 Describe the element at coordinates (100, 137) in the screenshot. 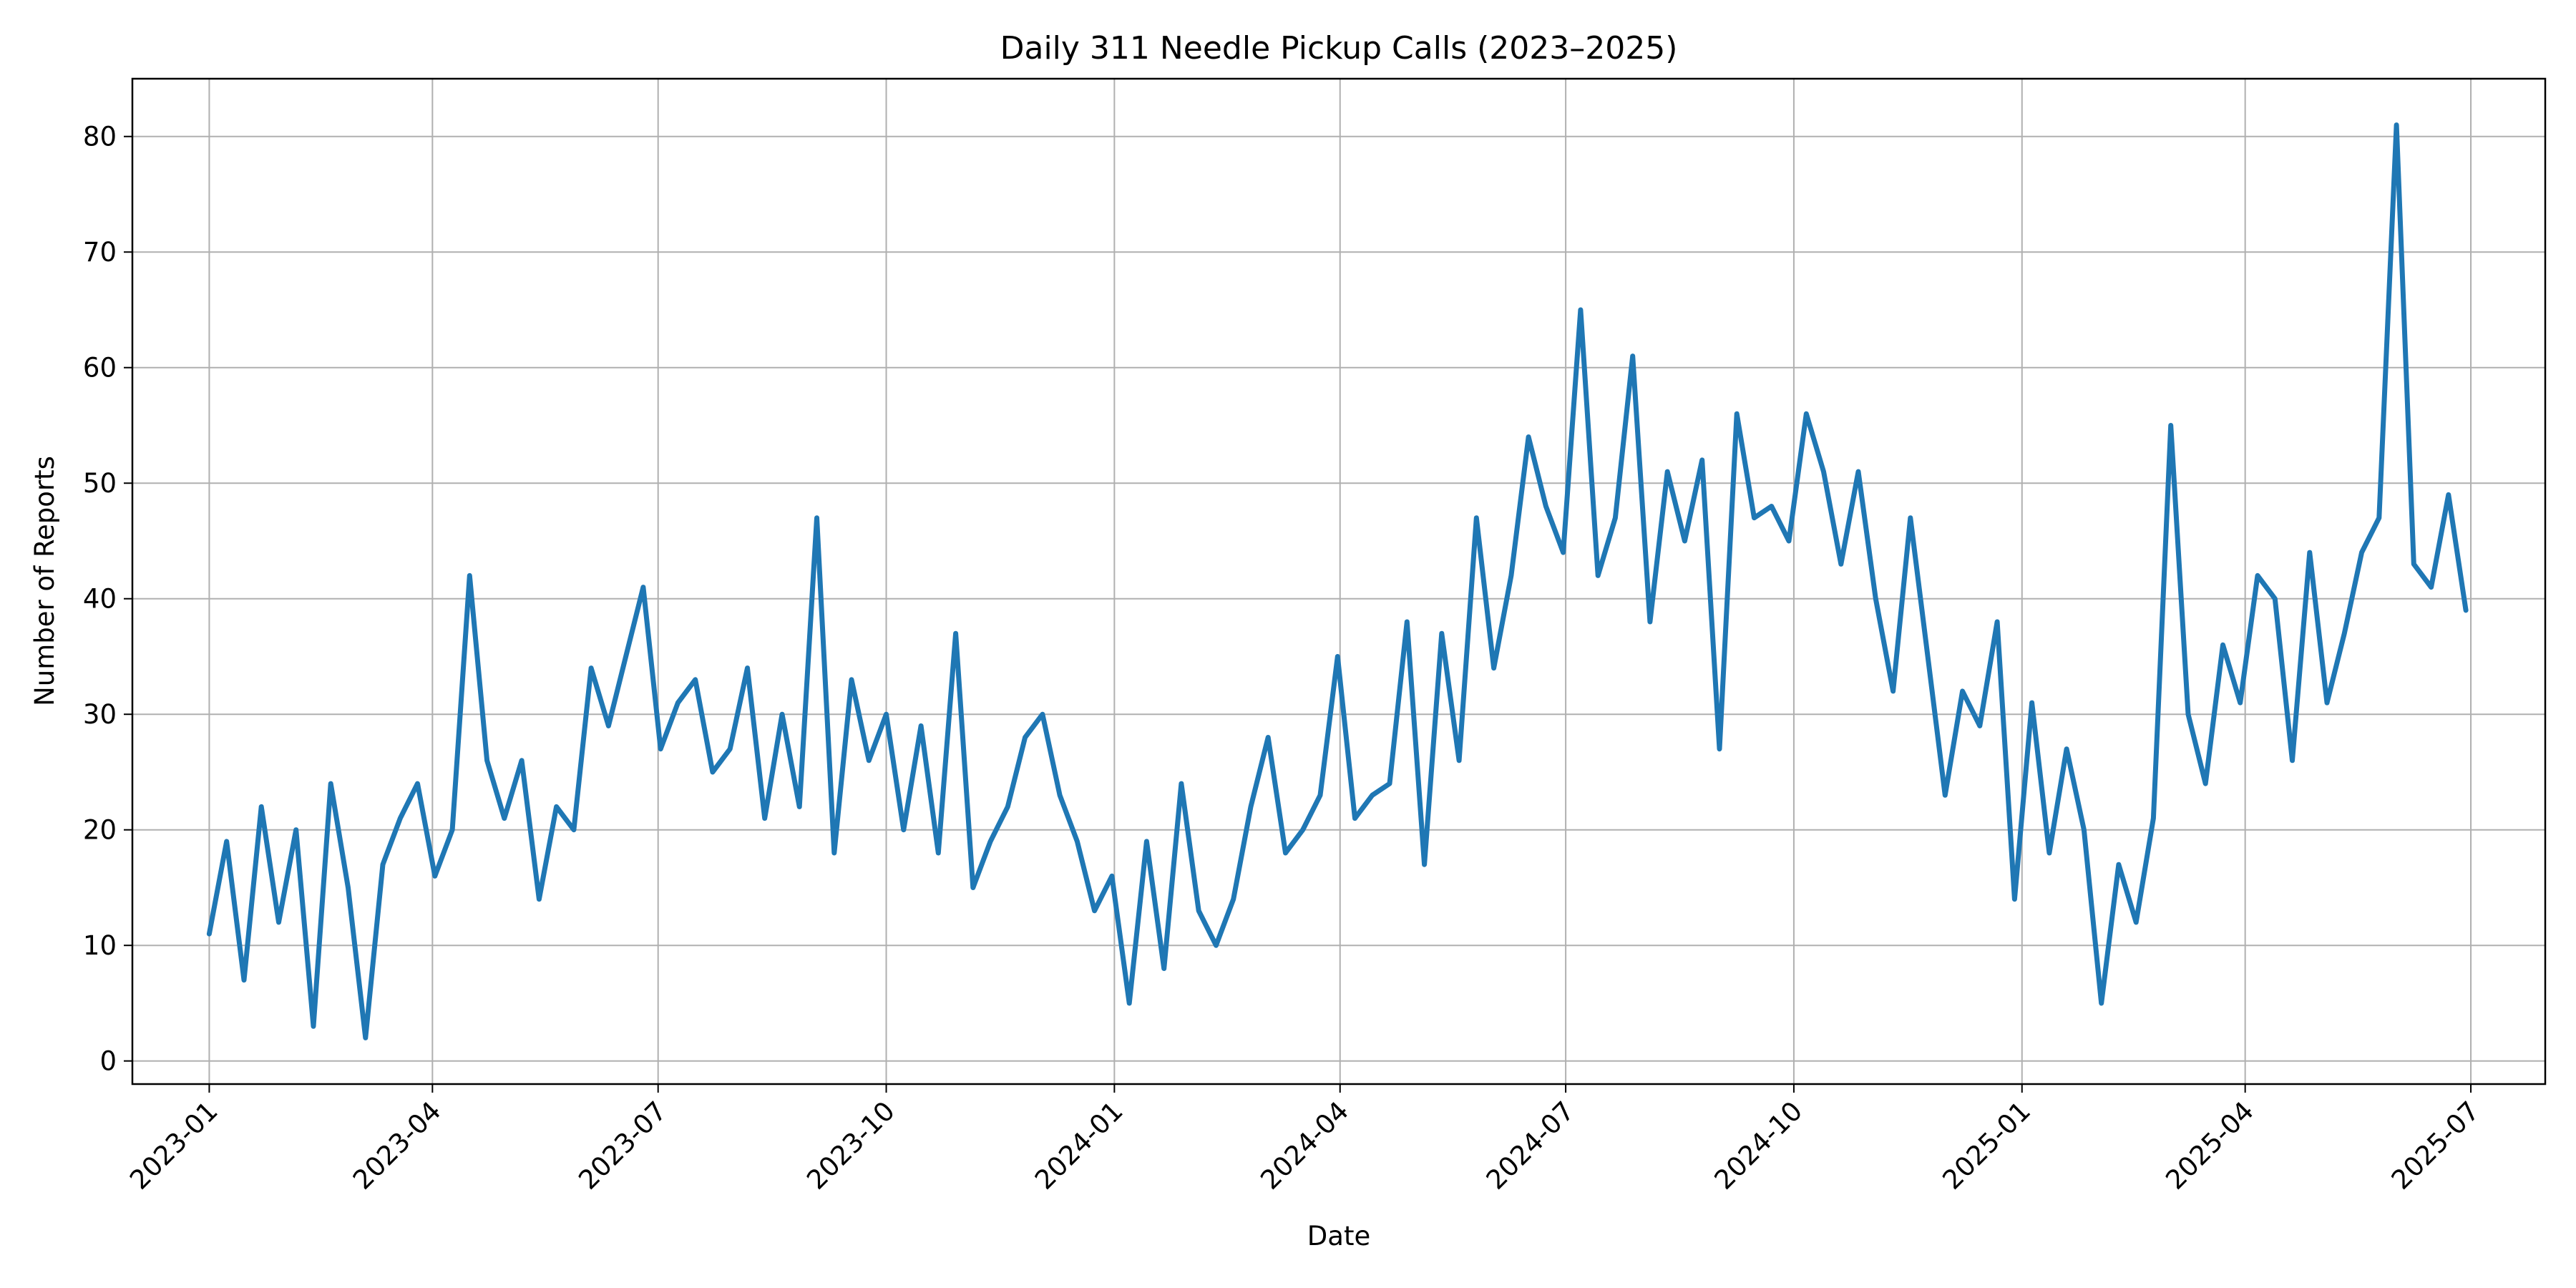

I see `y-tick-label: 80` at that location.